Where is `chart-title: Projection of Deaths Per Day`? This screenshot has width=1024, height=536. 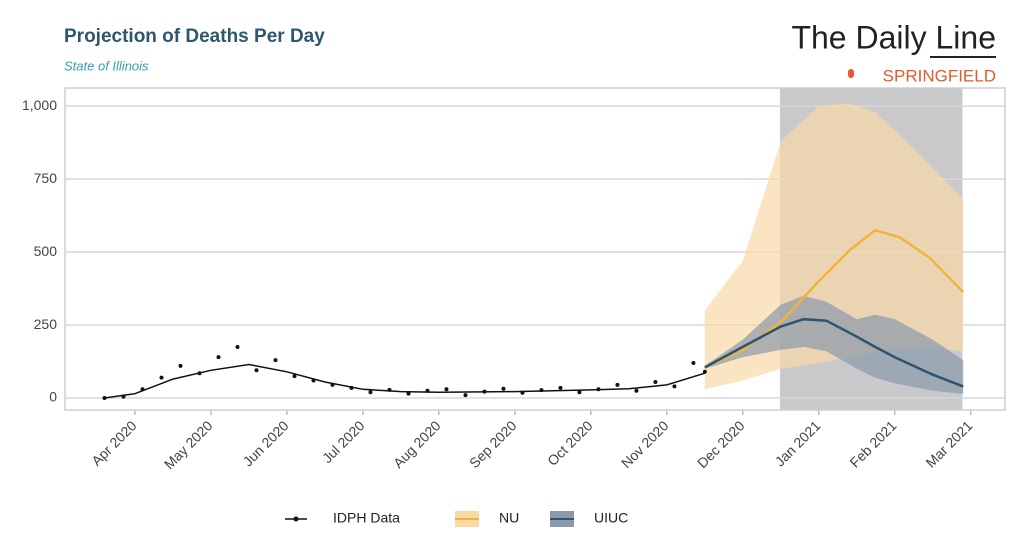
chart-title: Projection of Deaths Per Day is located at coordinates (194, 36).